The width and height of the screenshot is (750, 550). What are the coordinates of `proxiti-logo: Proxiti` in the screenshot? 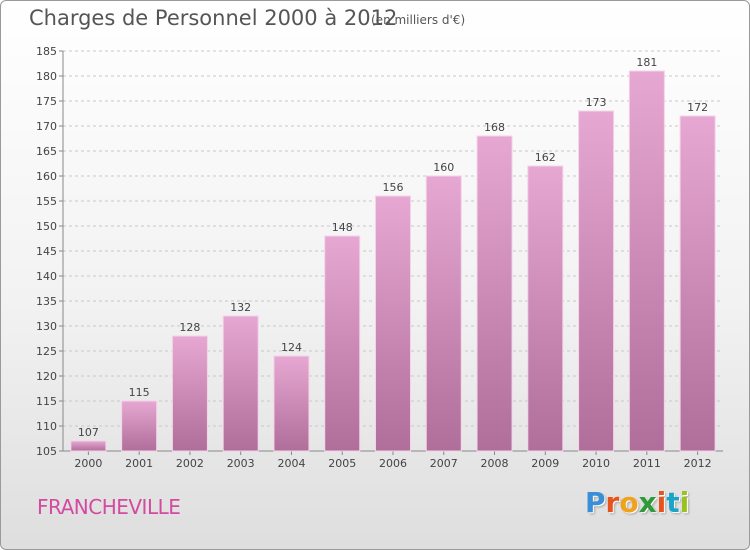 It's located at (637, 502).